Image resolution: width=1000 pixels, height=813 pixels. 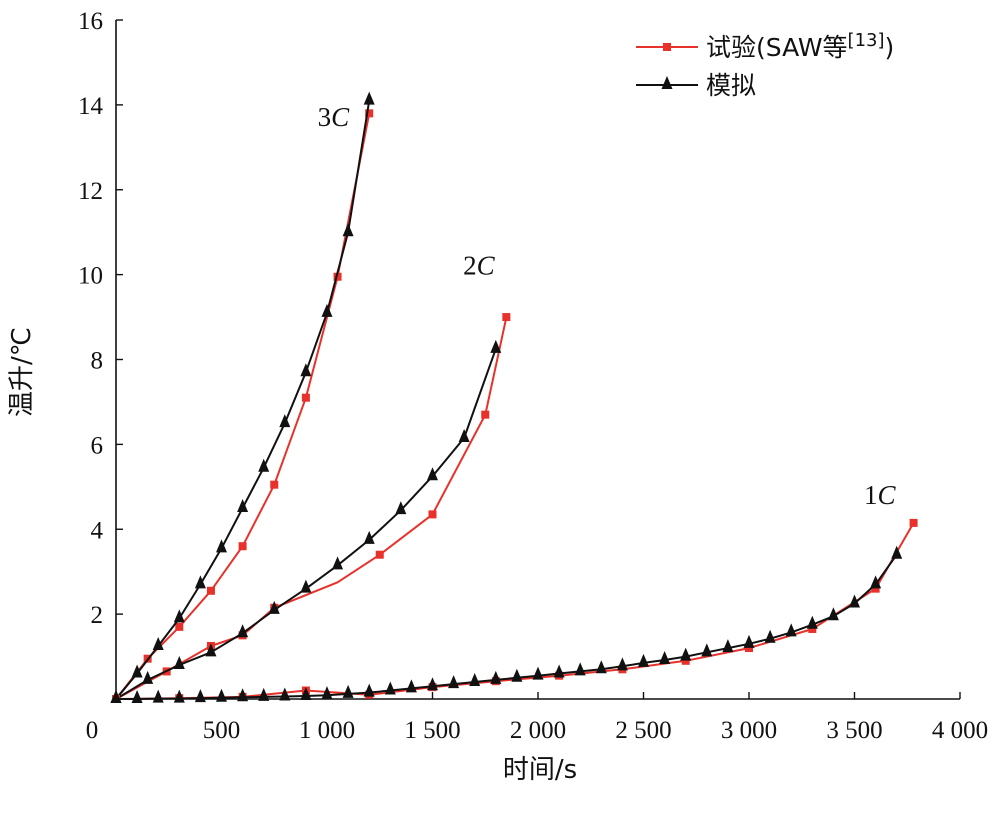 What do you see at coordinates (327, 730) in the screenshot?
I see `x-tick-label: 1 000` at bounding box center [327, 730].